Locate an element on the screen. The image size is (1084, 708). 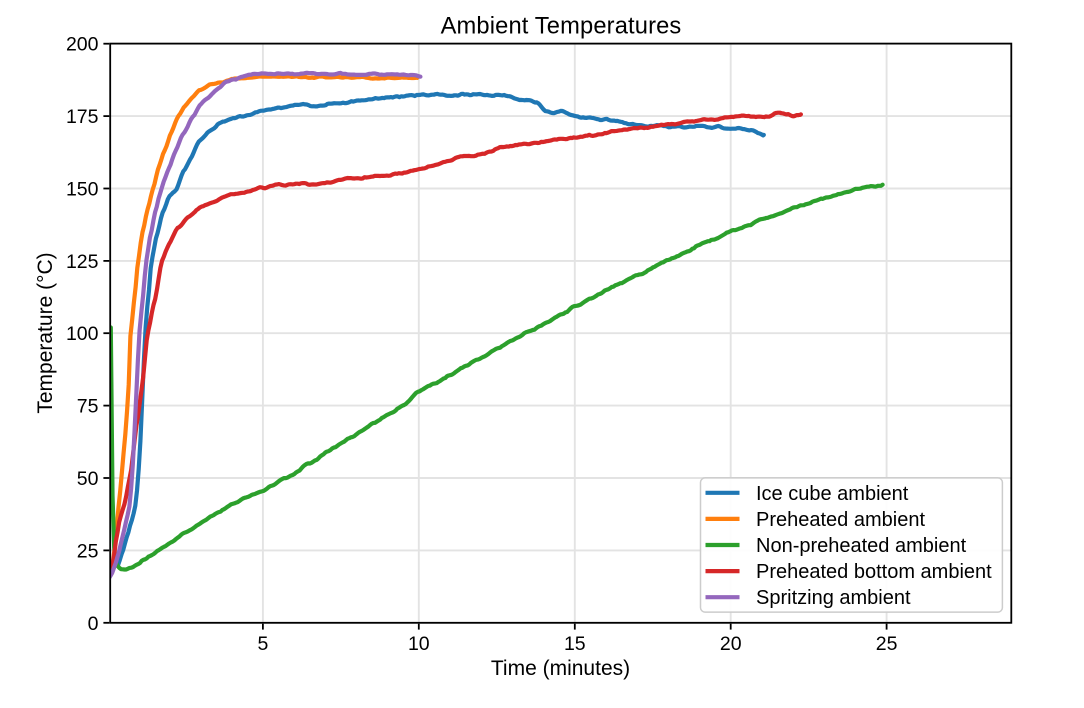
svg-text: 5 is located at coordinates (262, 644).